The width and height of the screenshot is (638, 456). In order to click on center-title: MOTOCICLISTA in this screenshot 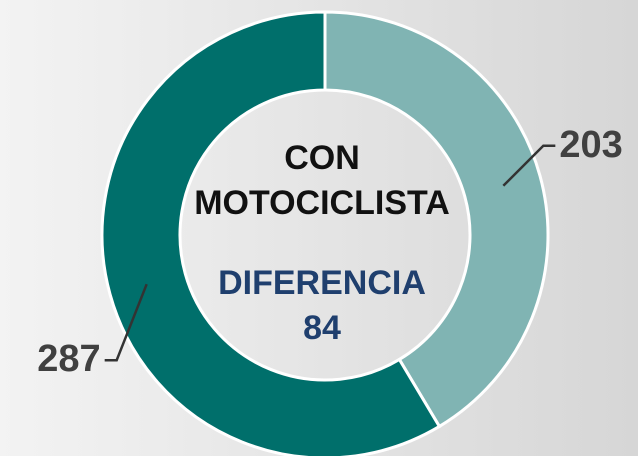, I will do `click(322, 203)`.